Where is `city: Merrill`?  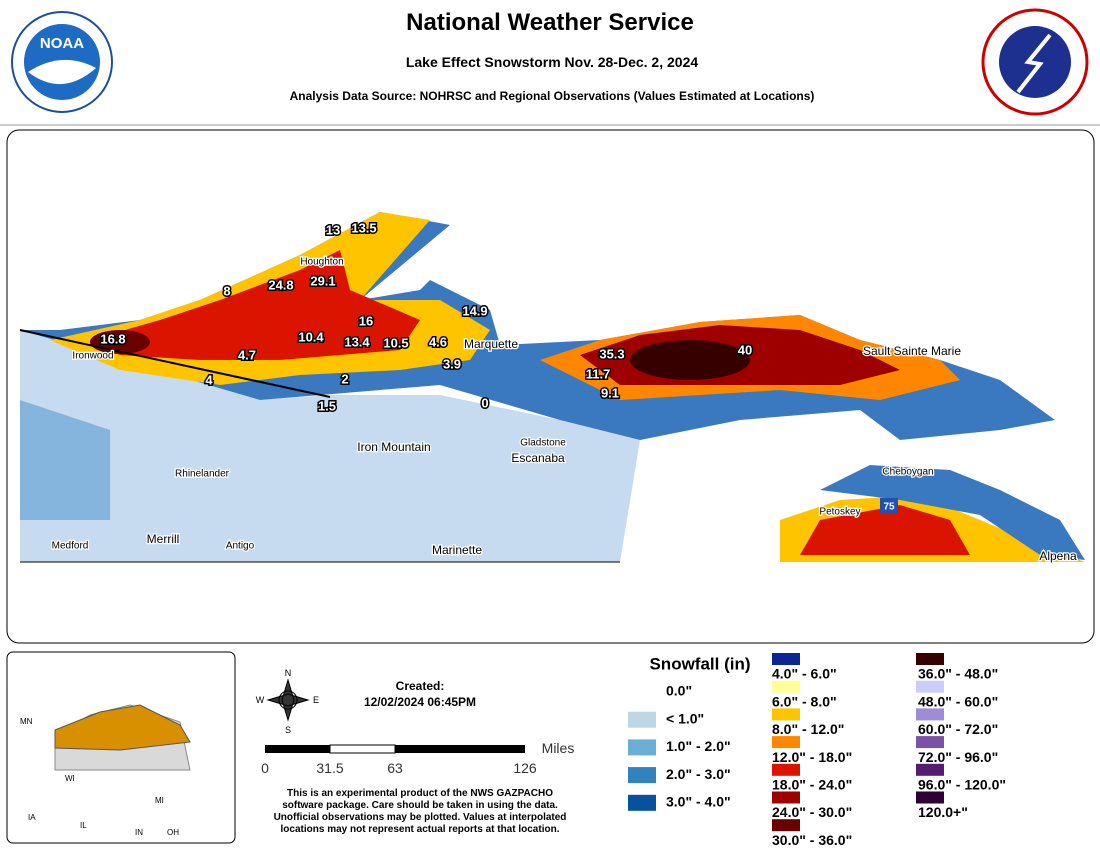
city: Merrill is located at coordinates (163, 539).